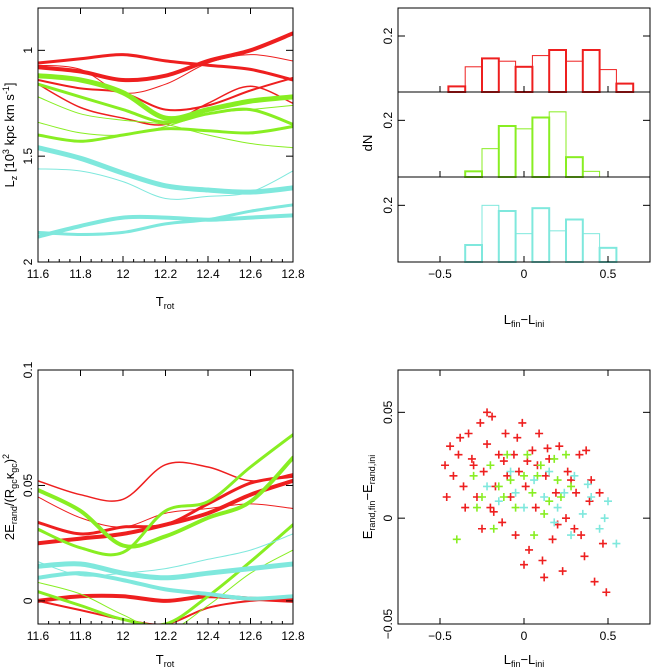  I want to click on scatter-y-tick-label: 0.05, so click(388, 412).